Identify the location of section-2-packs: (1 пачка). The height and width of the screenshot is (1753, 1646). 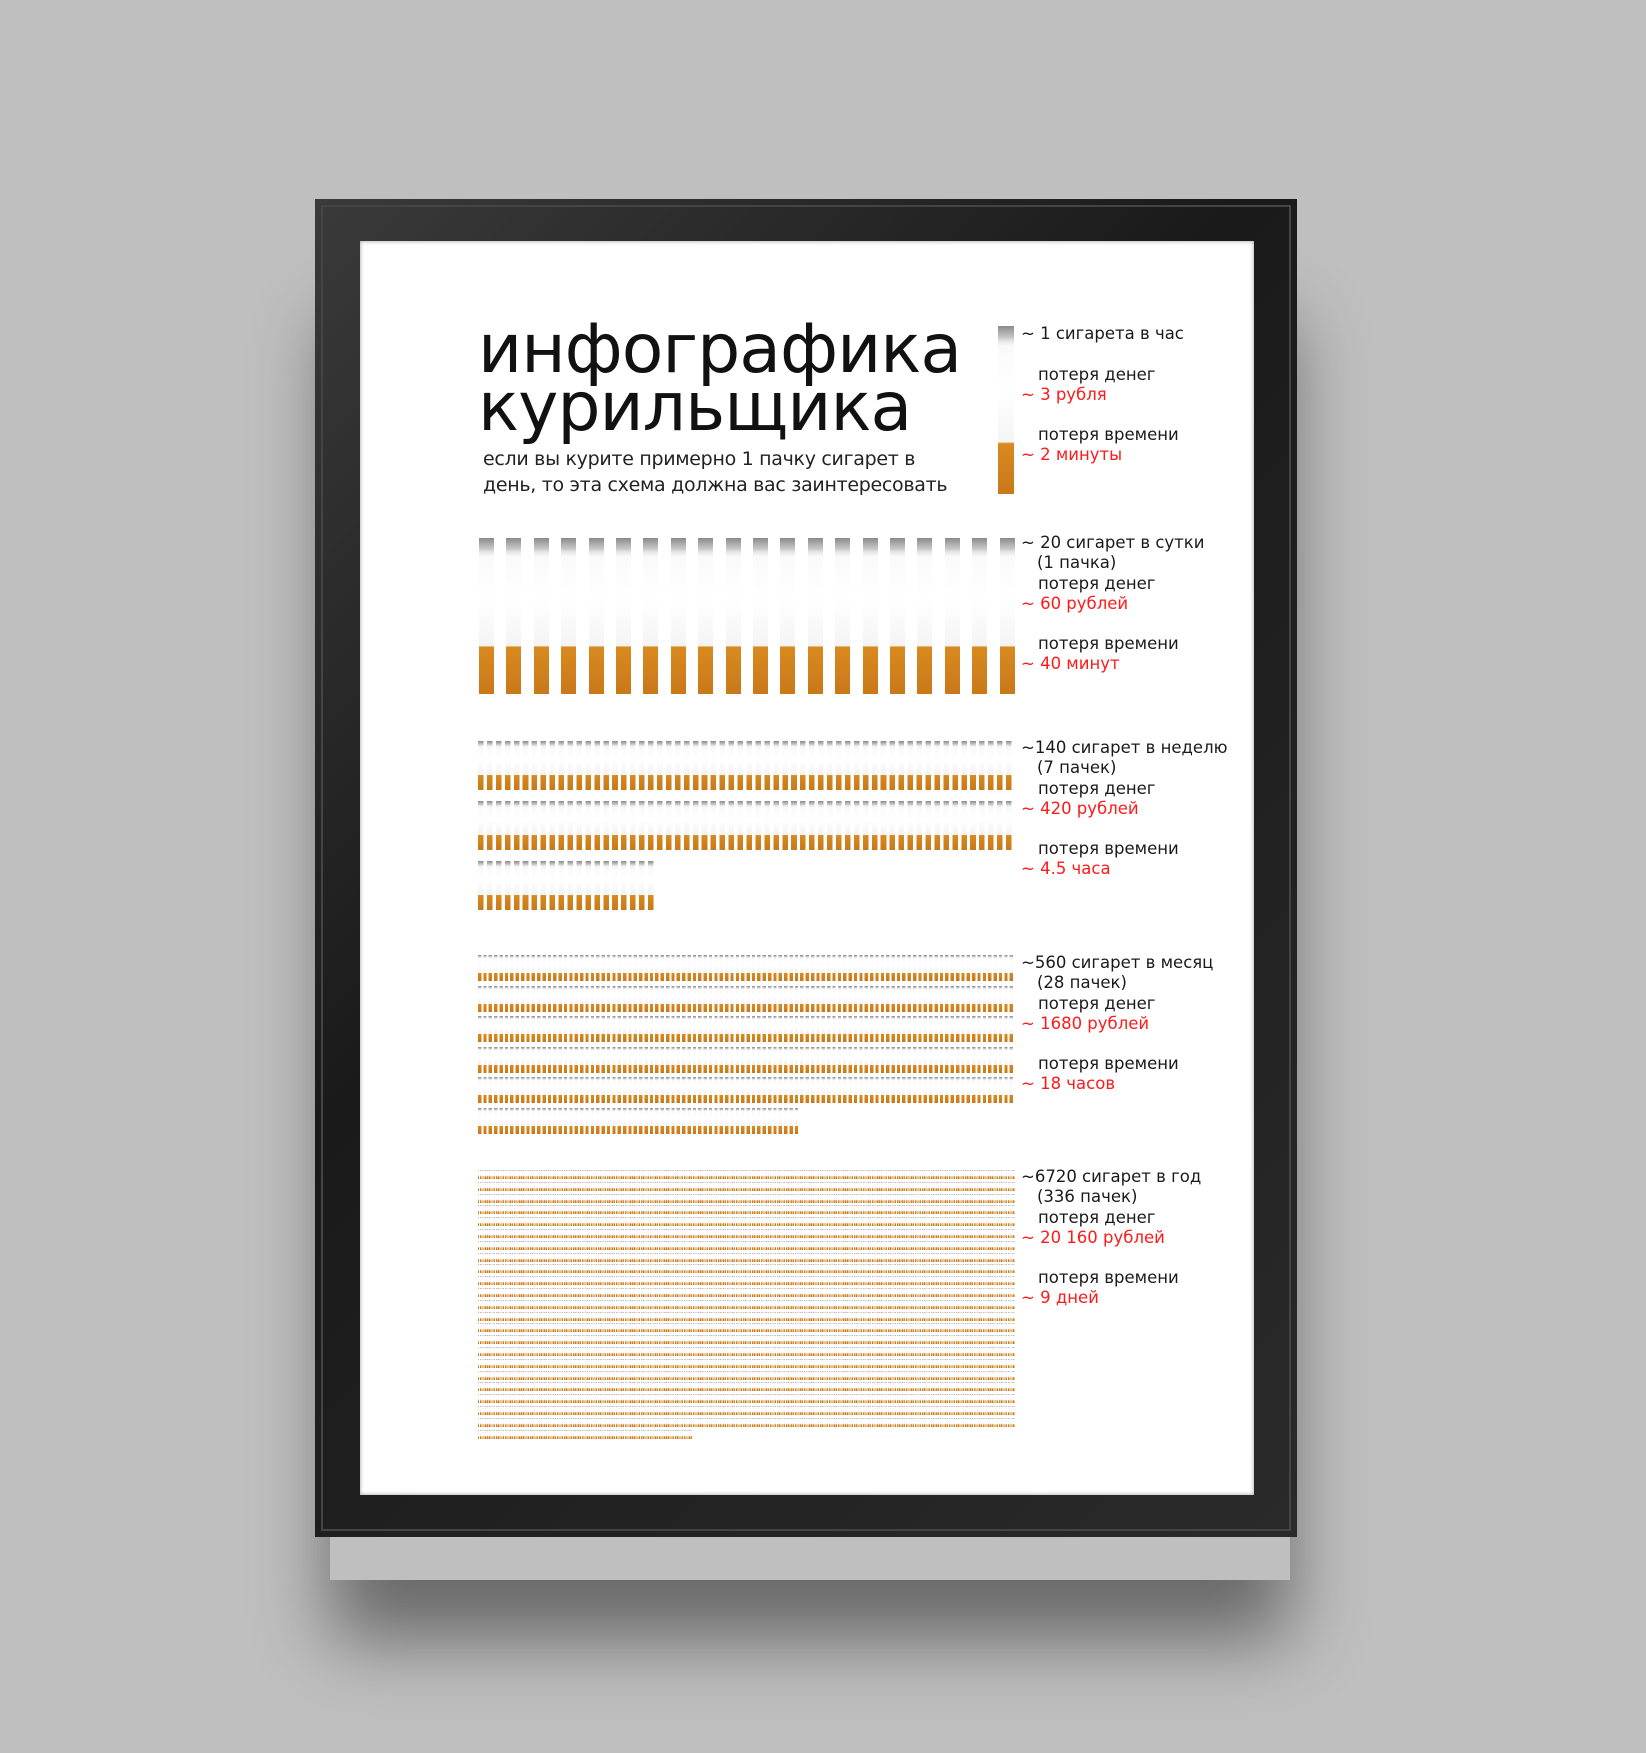
(1077, 562).